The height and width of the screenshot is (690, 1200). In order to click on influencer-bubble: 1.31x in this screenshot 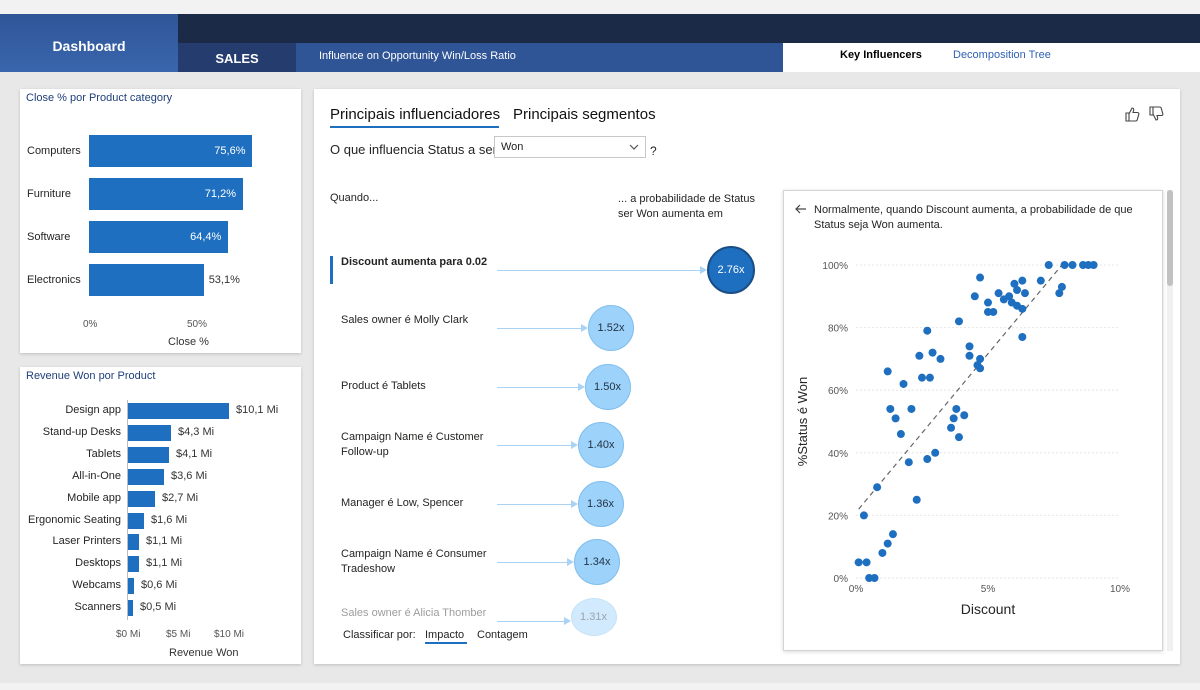, I will do `click(593, 617)`.